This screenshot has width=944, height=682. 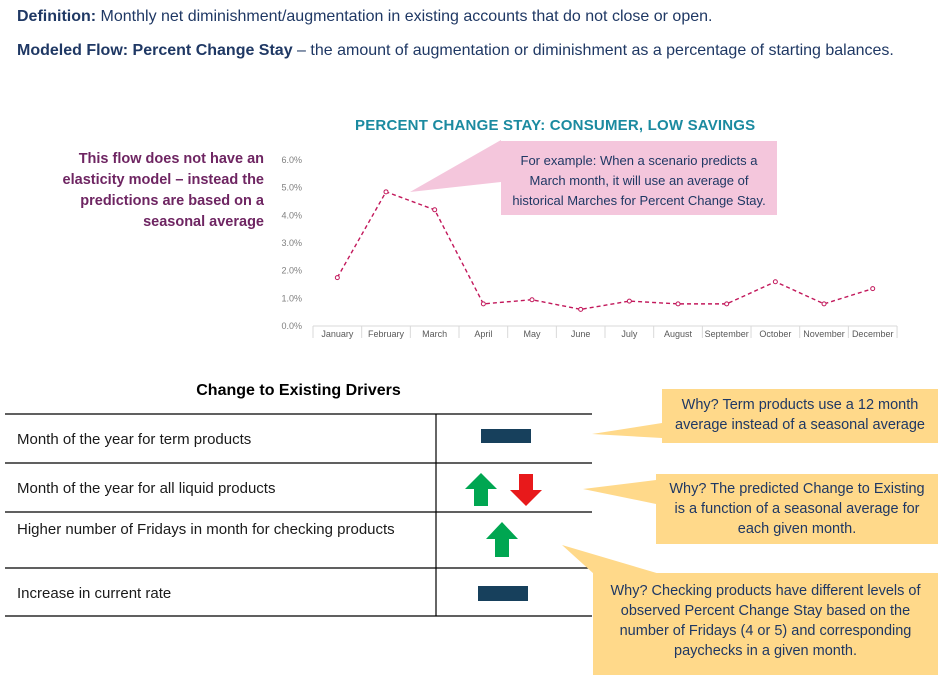 I want to click on x-tick-label: July, so click(x=629, y=334).